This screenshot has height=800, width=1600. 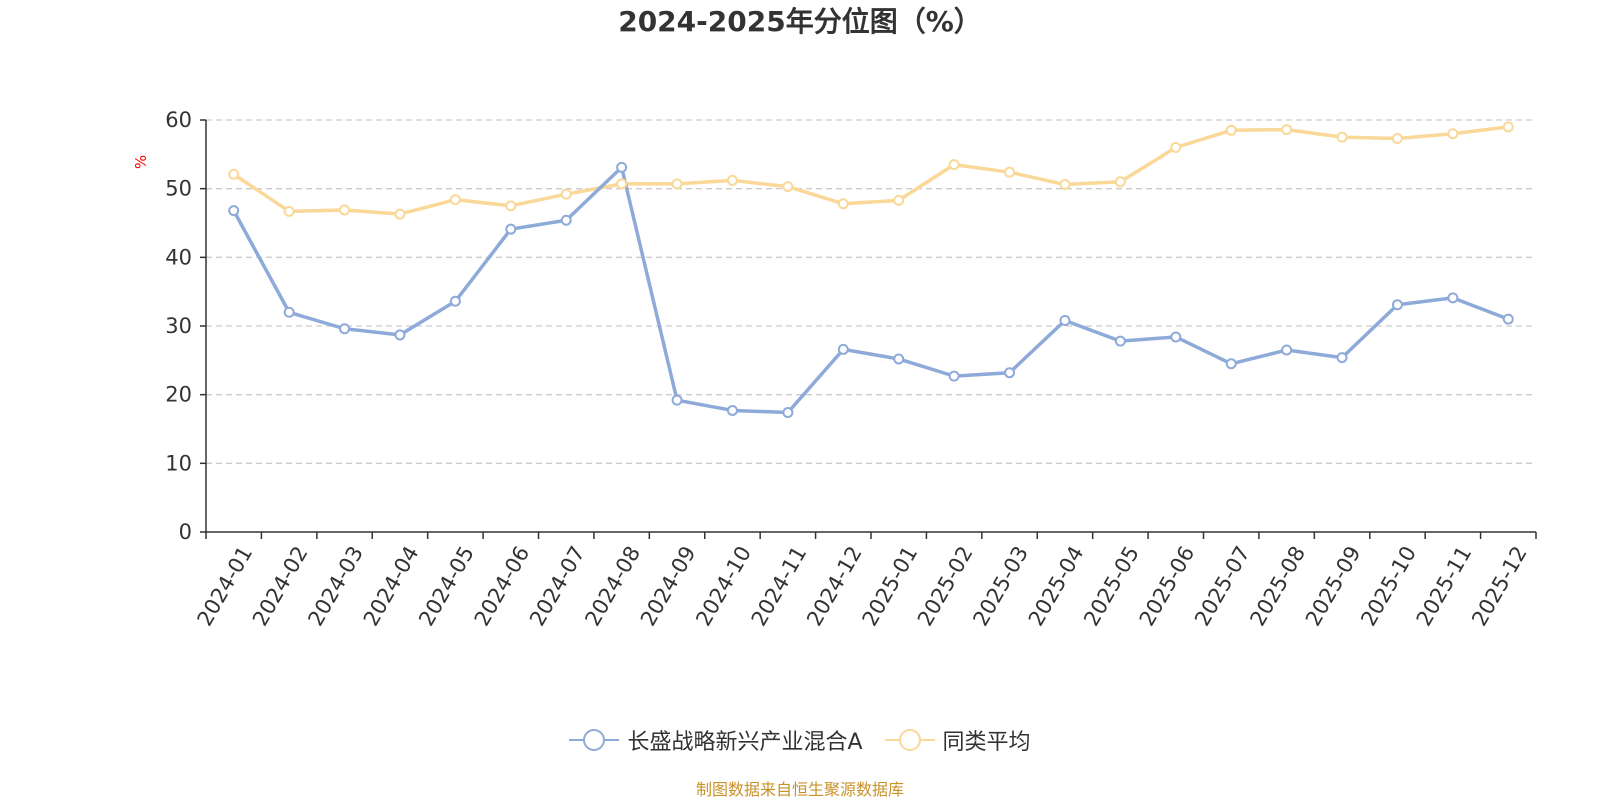 I want to click on legend-item-peer-average: 同类平均, so click(x=957, y=740).